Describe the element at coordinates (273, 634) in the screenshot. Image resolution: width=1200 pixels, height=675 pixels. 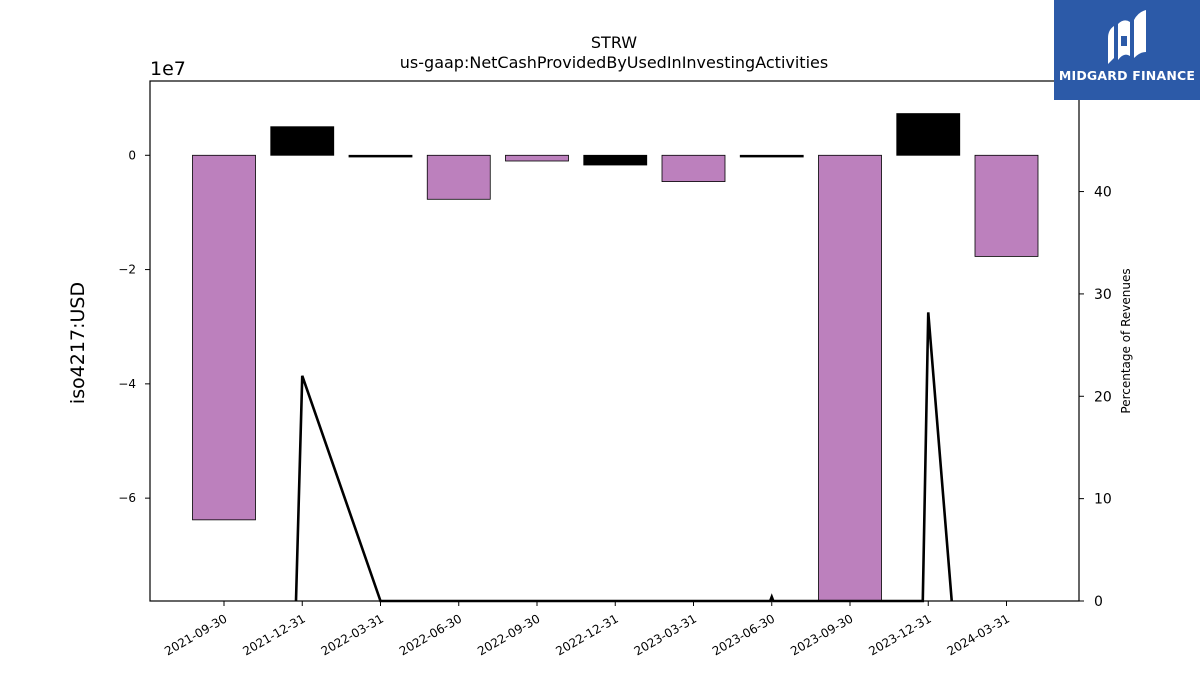
I see `x-tick-label: 2021-12-31` at that location.